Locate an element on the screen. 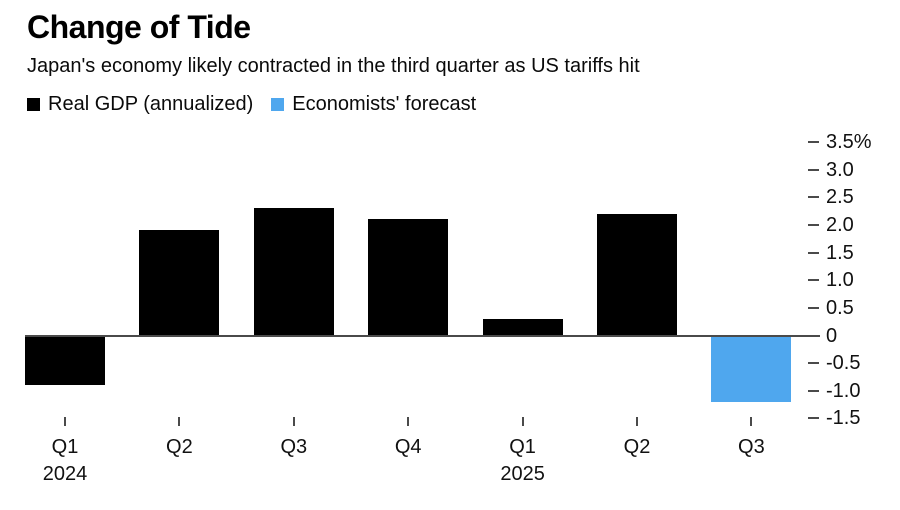  legend-item-forecast: Economists' forecast is located at coordinates (373, 104).